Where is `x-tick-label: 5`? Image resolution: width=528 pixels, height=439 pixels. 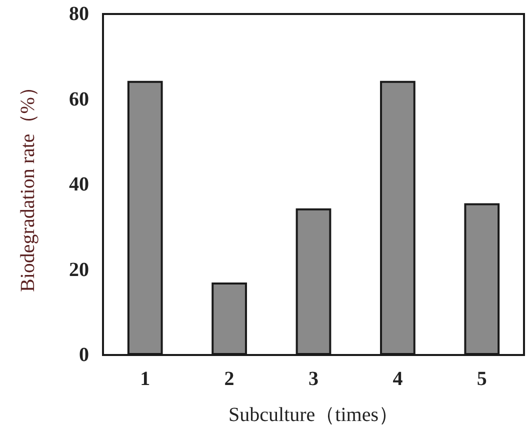 x-tick-label: 5 is located at coordinates (481, 379).